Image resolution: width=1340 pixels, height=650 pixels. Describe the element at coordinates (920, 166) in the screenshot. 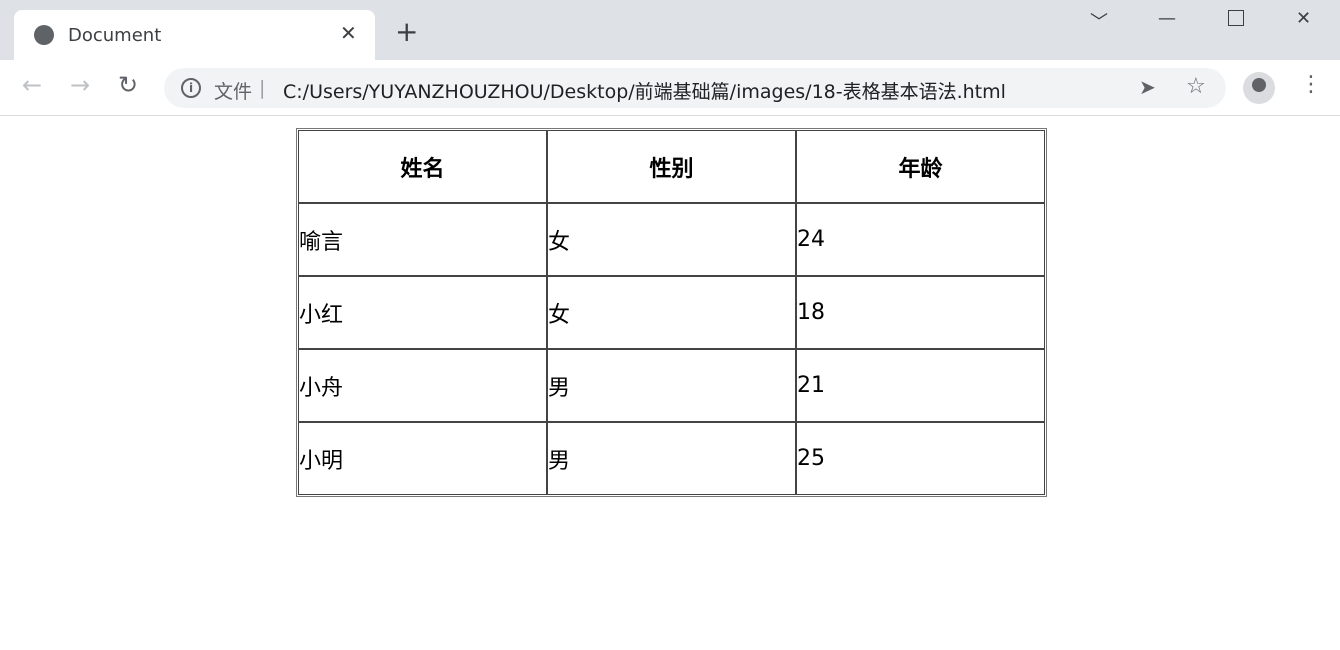

I see `header-age: 年龄` at that location.